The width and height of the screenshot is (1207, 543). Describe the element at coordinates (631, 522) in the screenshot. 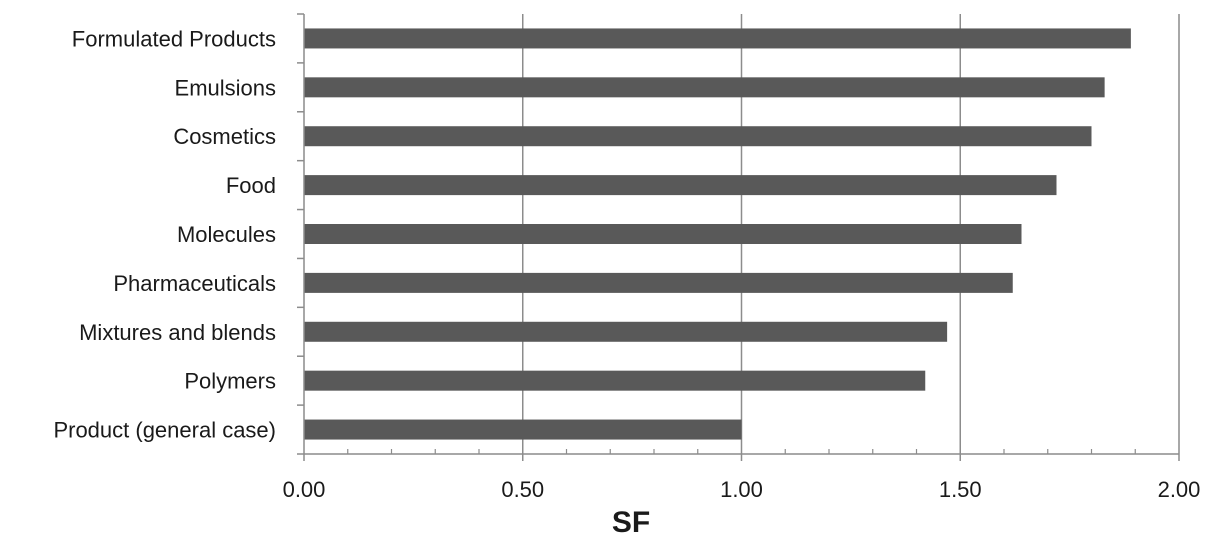

I see `x-axis-title: SF` at that location.